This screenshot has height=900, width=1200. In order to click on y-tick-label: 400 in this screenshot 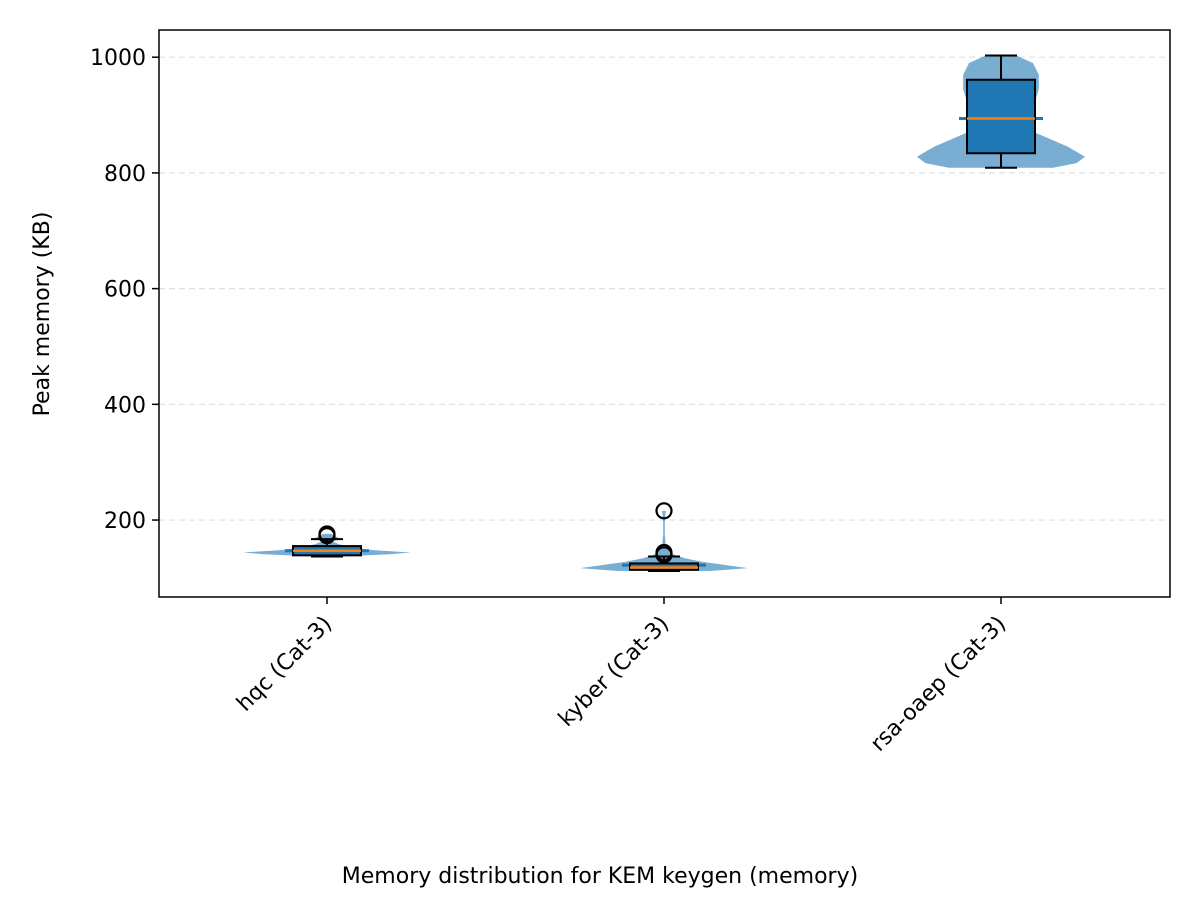, I will do `click(125, 405)`.